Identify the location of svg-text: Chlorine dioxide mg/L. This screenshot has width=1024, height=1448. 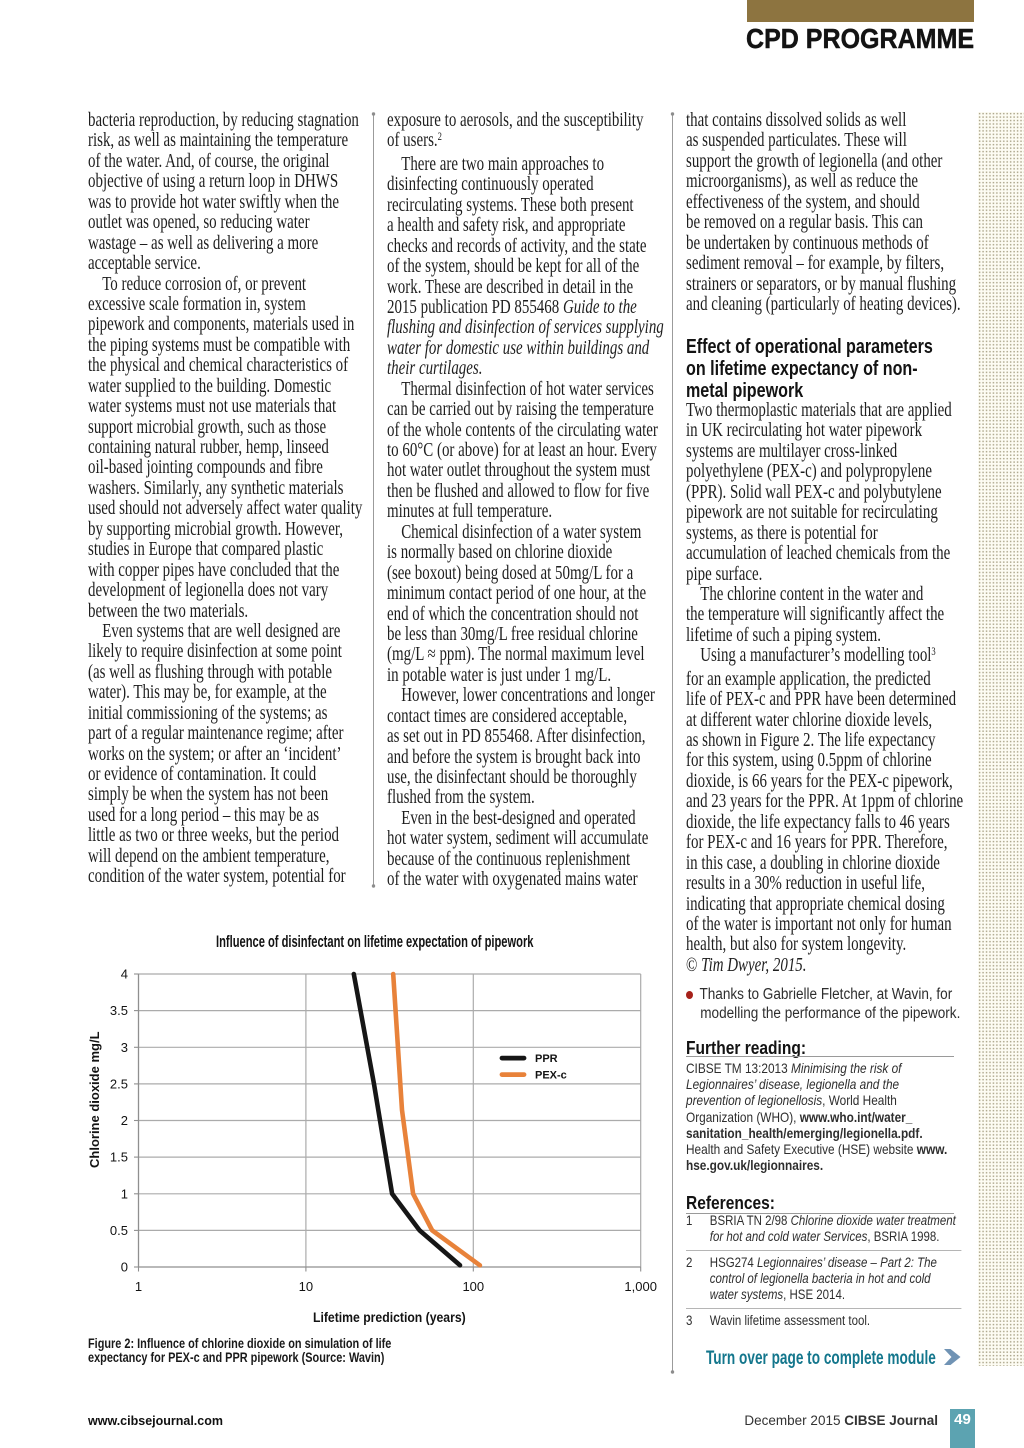
(94, 1099).